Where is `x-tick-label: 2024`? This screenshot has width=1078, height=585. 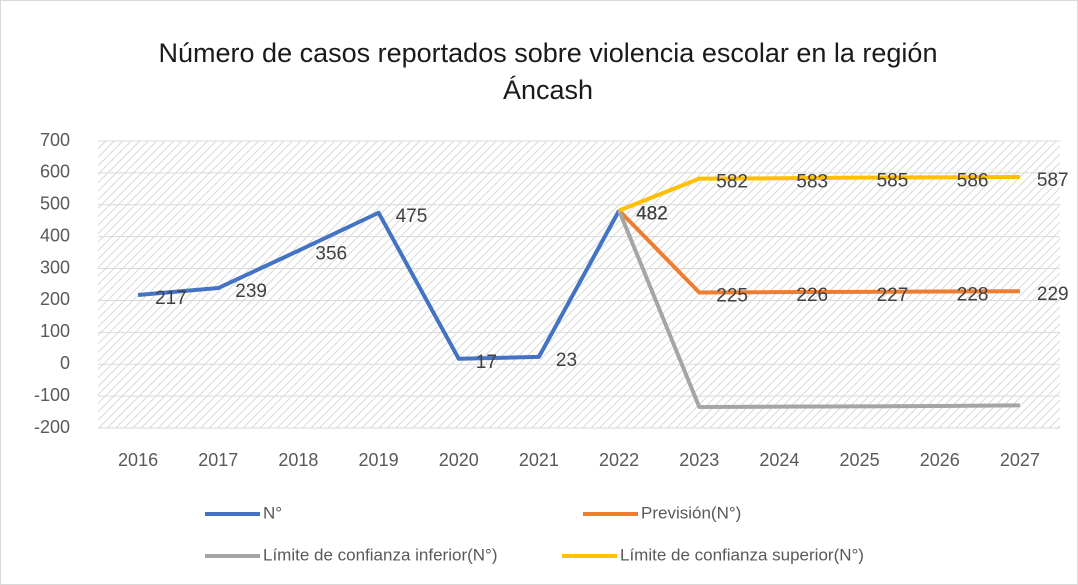 x-tick-label: 2024 is located at coordinates (779, 460).